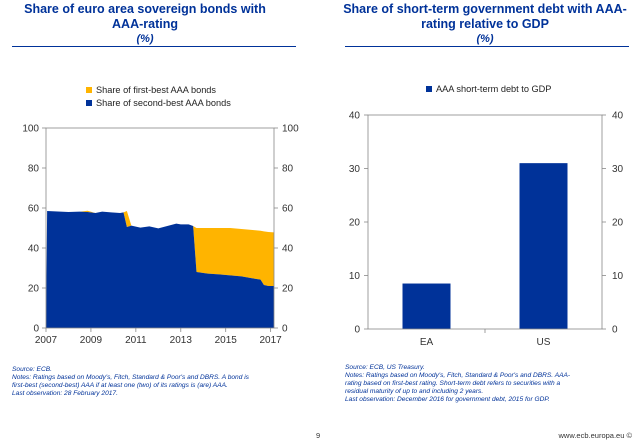 Image resolution: width=640 pixels, height=445 pixels. Describe the element at coordinates (154, 46) in the screenshot. I see `left-title-rule` at that location.